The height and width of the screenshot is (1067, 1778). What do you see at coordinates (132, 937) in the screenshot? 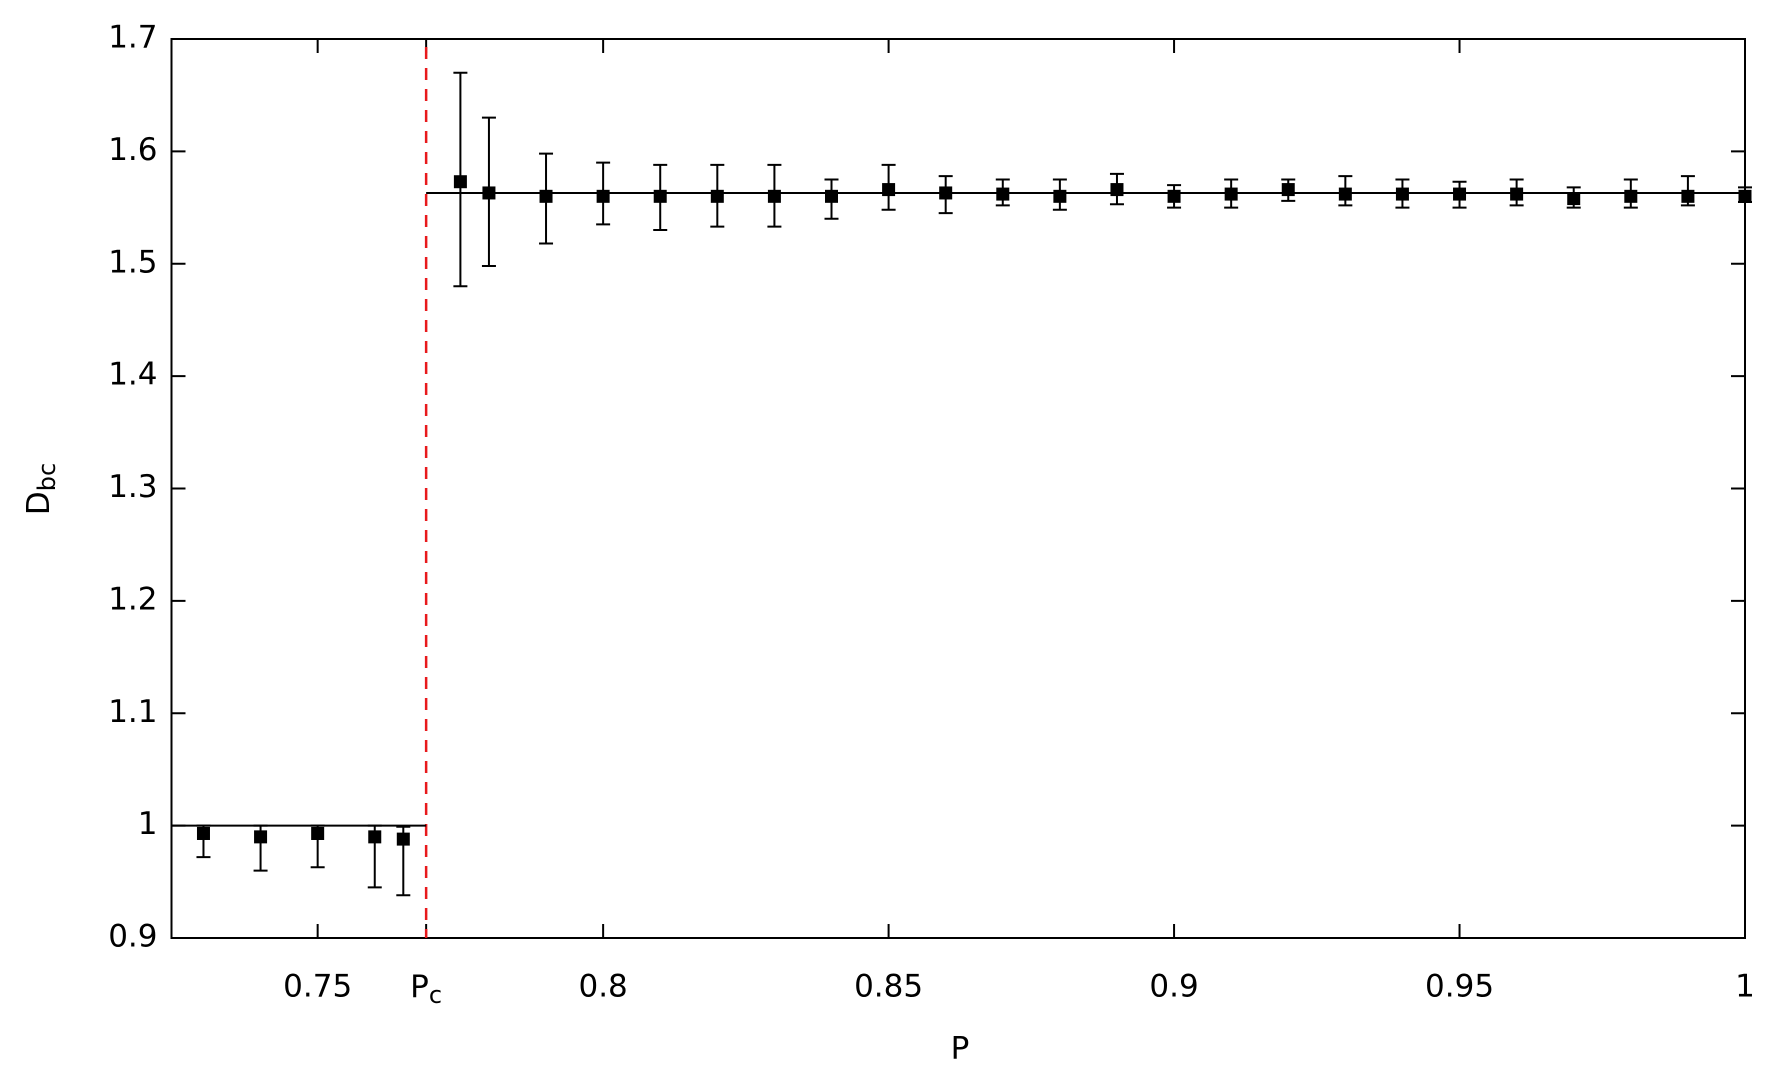
I see `y-tick-label: 0.9` at bounding box center [132, 937].